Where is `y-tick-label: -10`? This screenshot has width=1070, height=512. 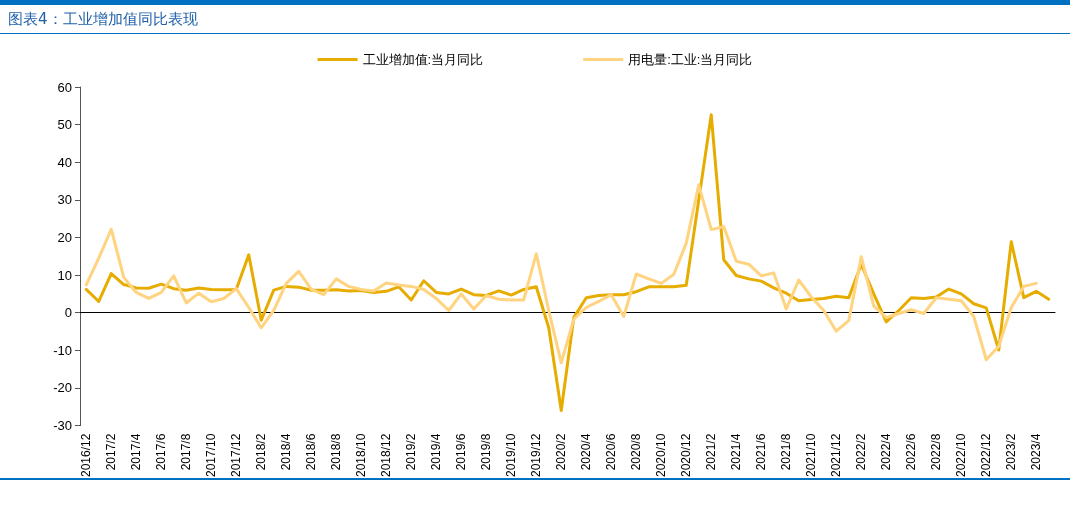 y-tick-label: -10 is located at coordinates (62, 350).